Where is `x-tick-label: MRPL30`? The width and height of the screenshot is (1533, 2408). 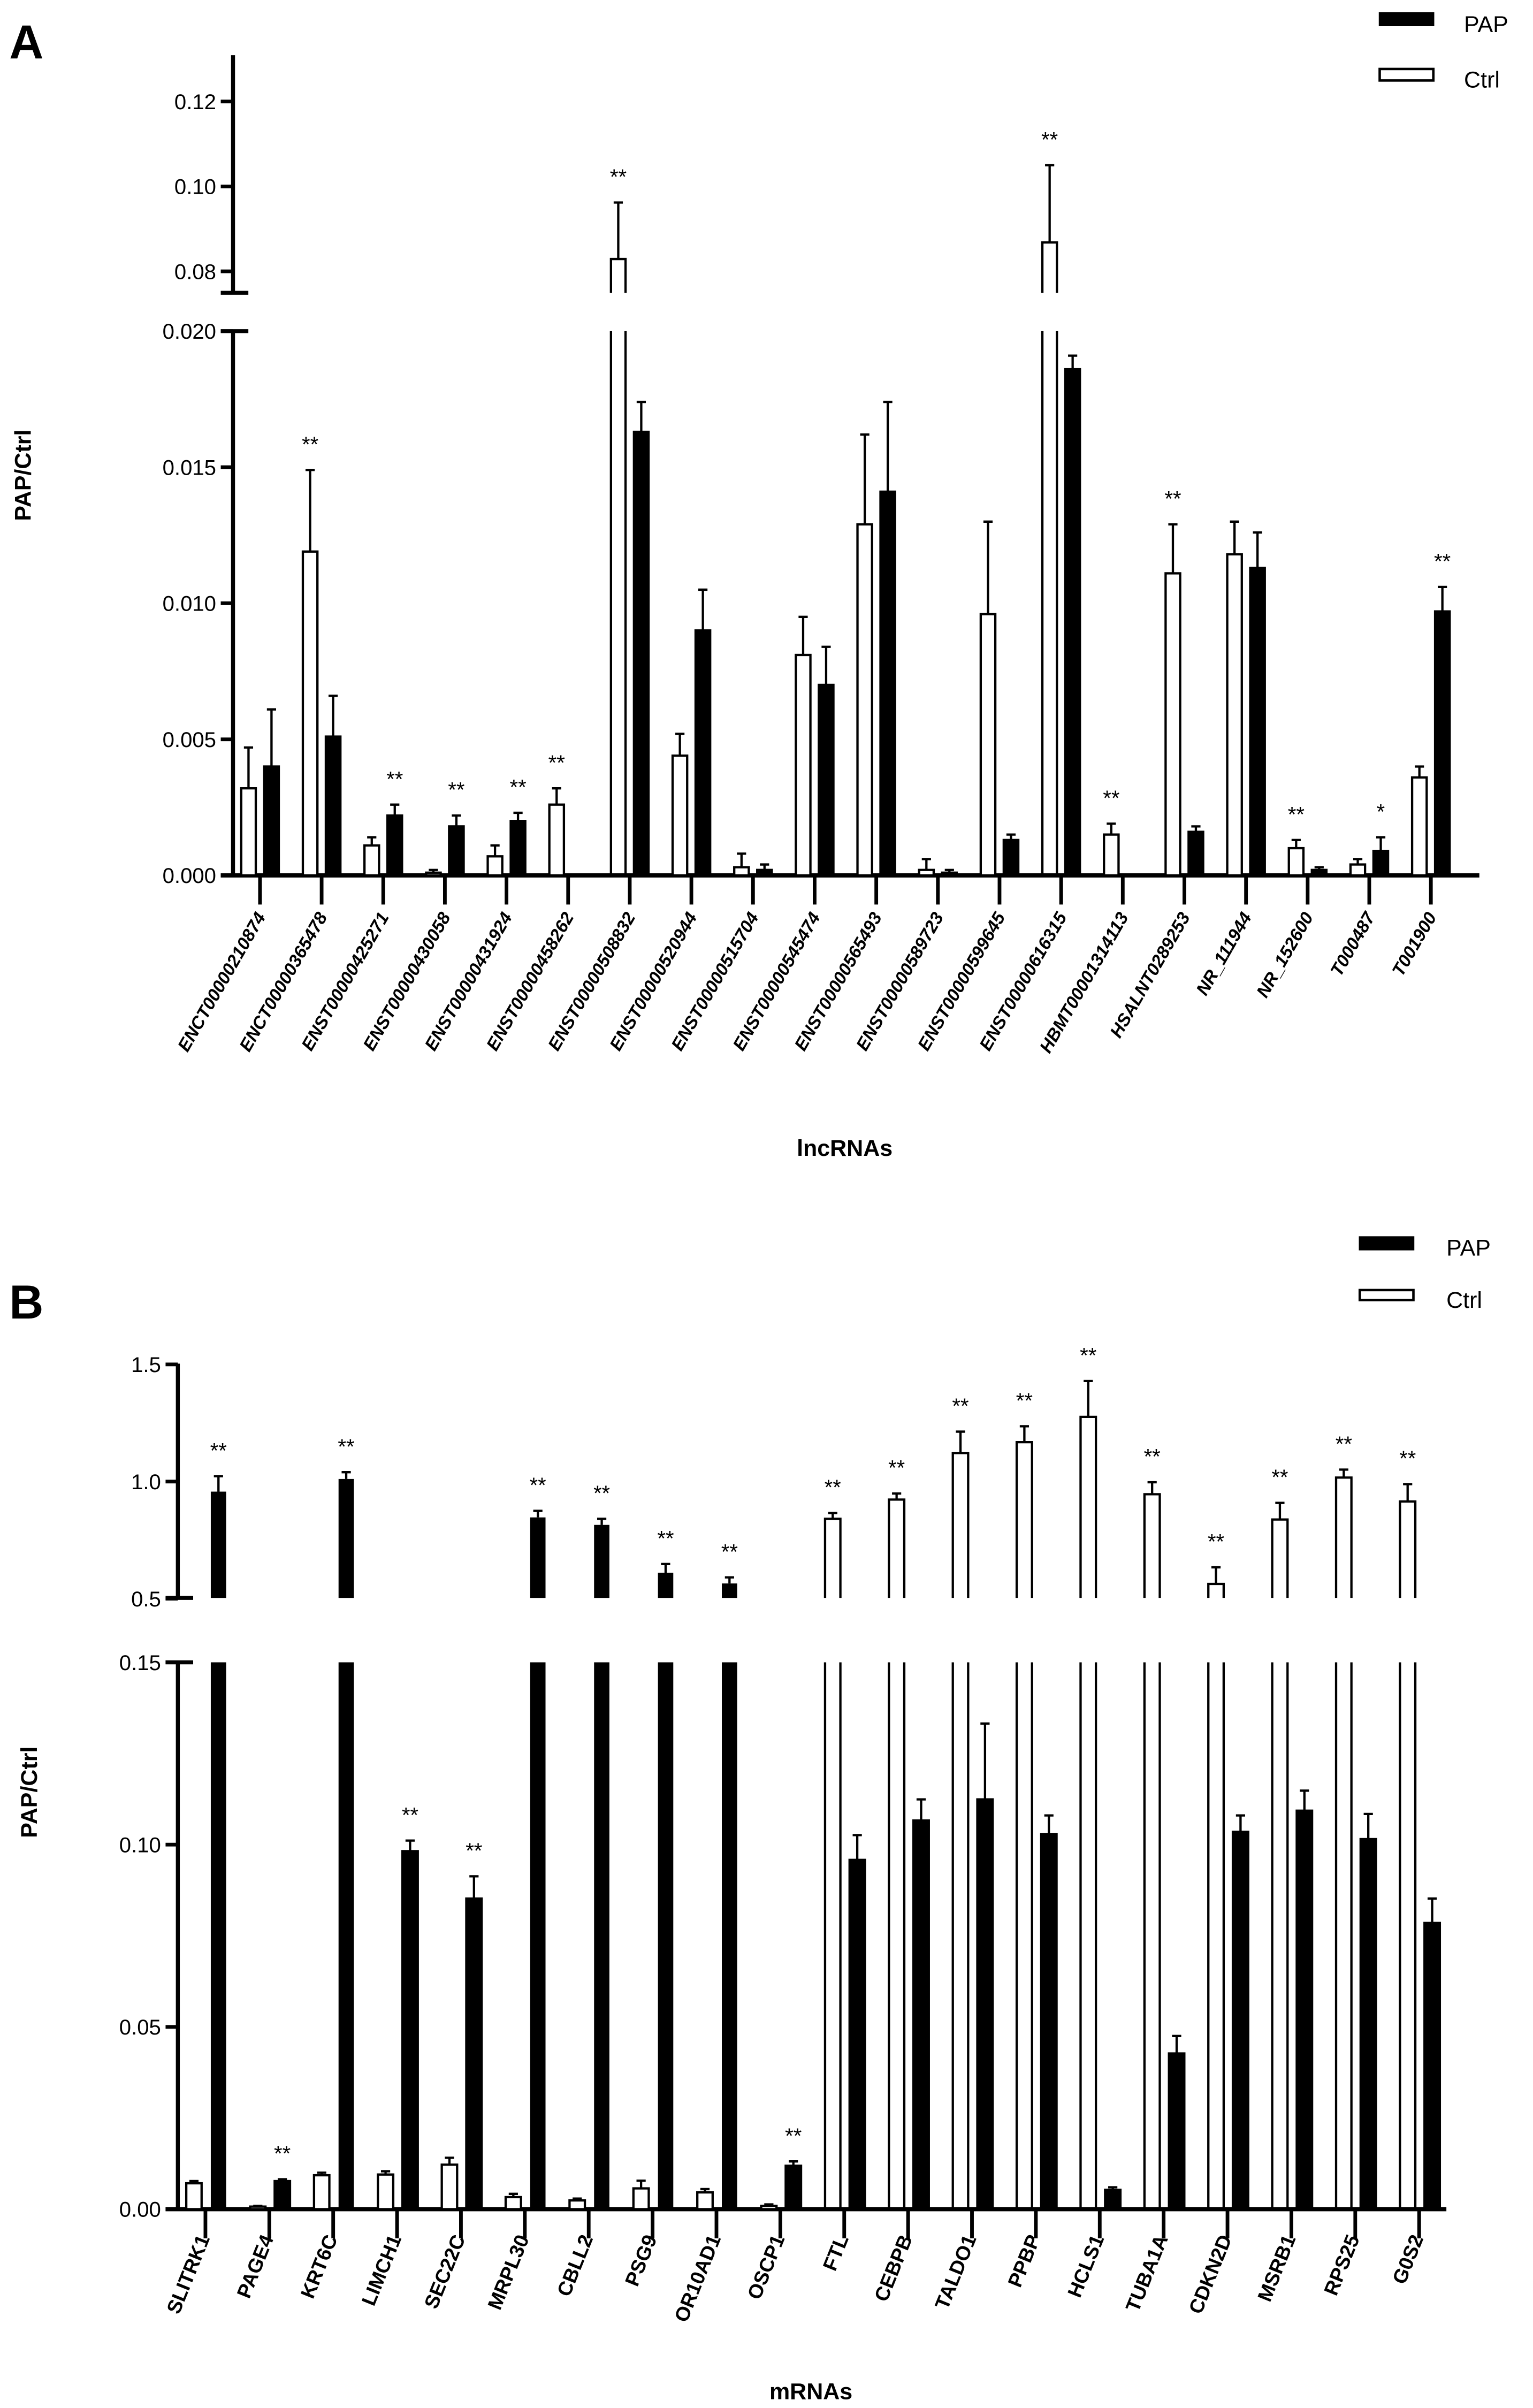
x-tick-label: MRPL30 is located at coordinates (508, 2272).